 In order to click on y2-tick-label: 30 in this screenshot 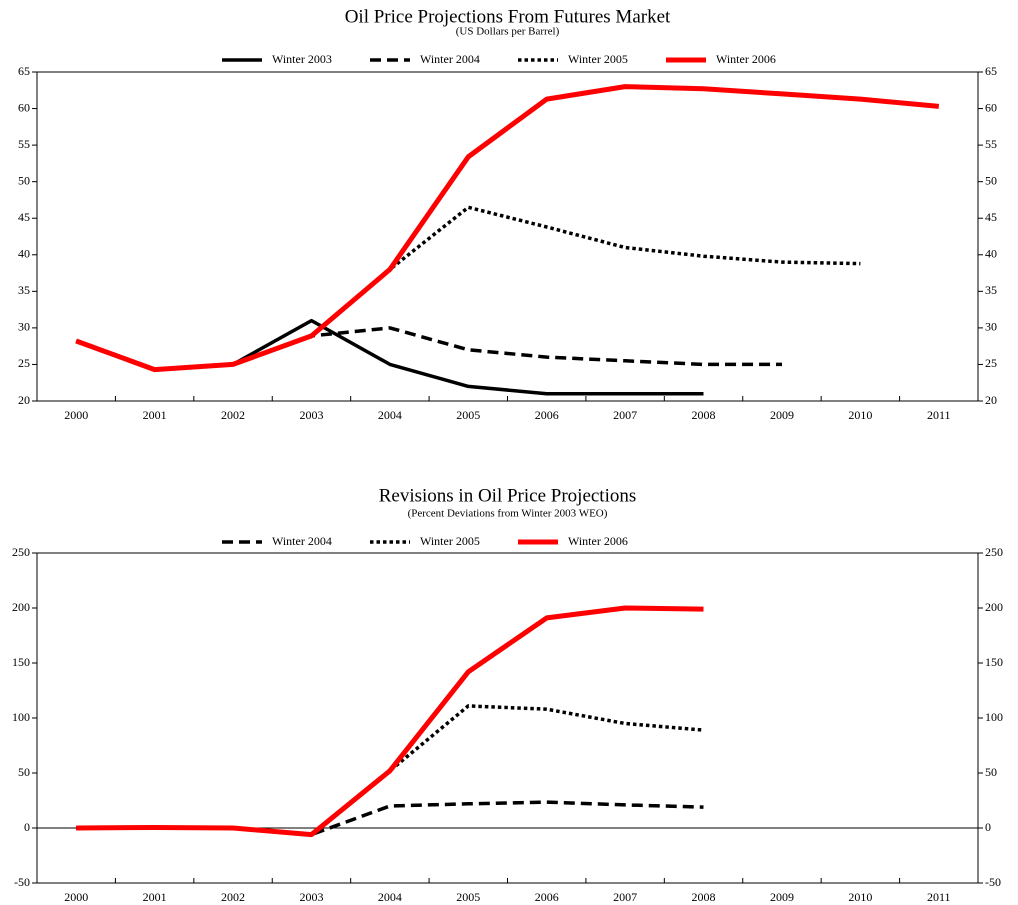, I will do `click(991, 327)`.